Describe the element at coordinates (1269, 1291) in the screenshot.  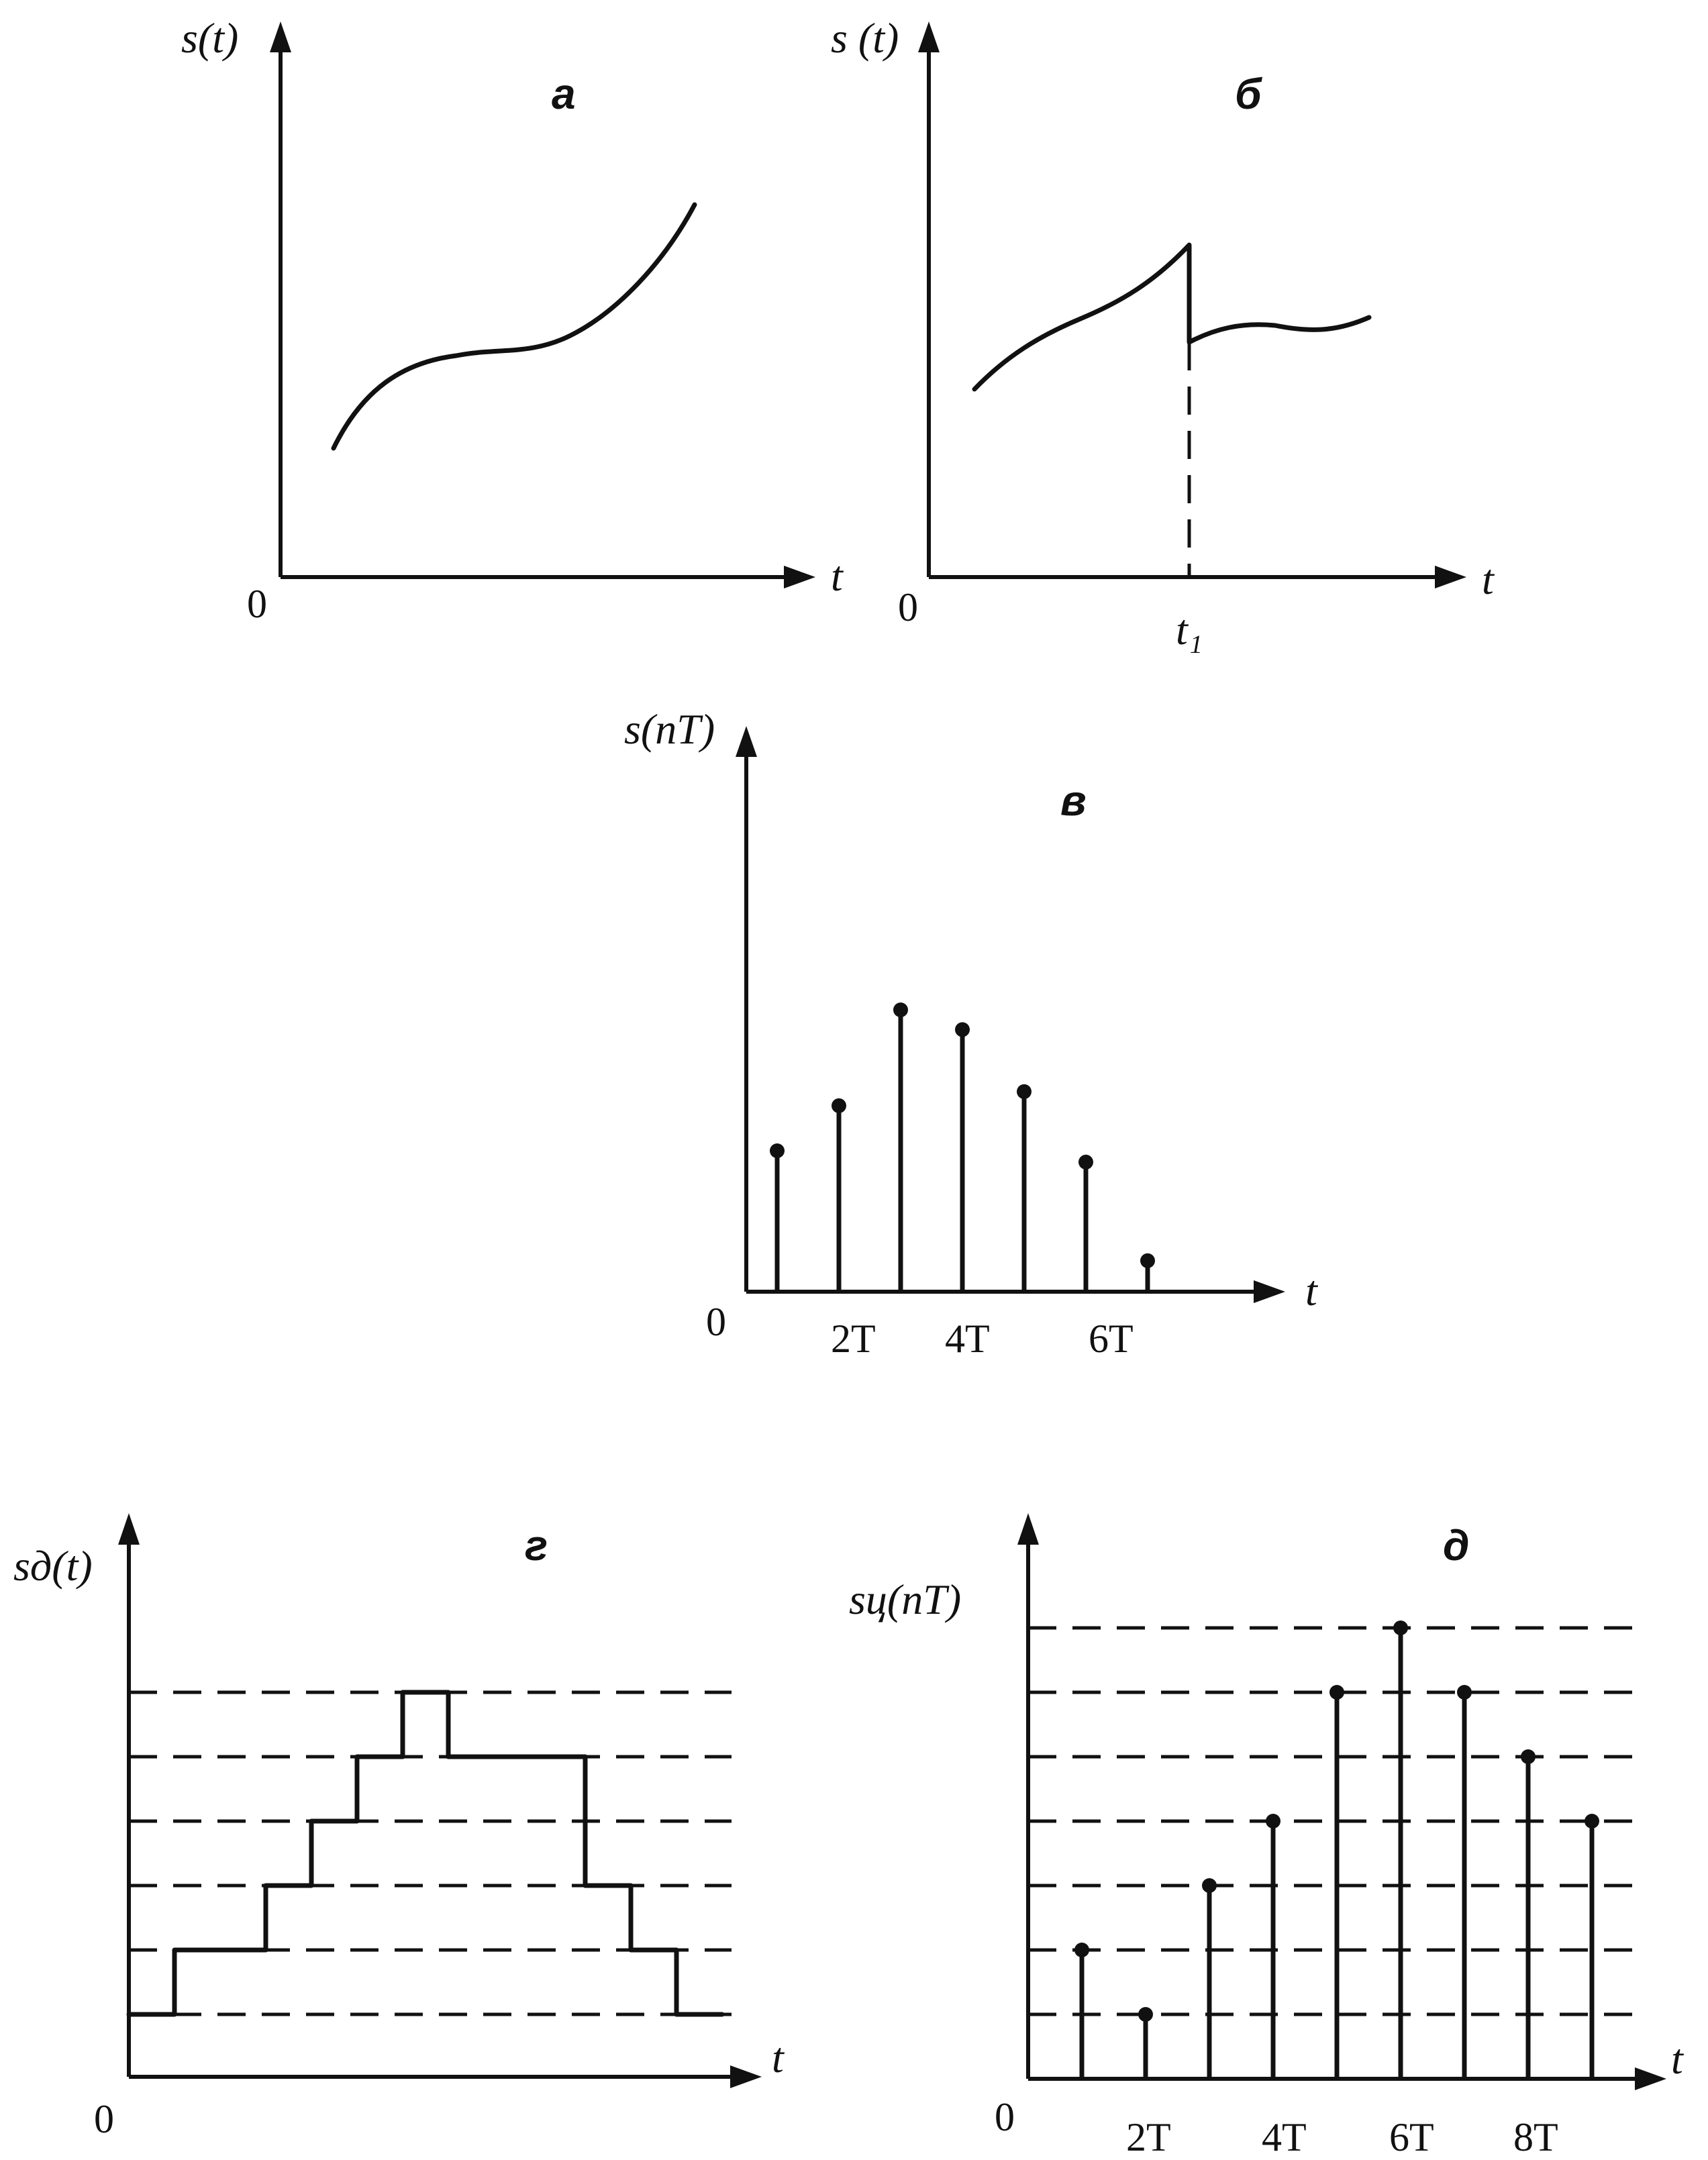
I see `panel-v-x-arrow` at that location.